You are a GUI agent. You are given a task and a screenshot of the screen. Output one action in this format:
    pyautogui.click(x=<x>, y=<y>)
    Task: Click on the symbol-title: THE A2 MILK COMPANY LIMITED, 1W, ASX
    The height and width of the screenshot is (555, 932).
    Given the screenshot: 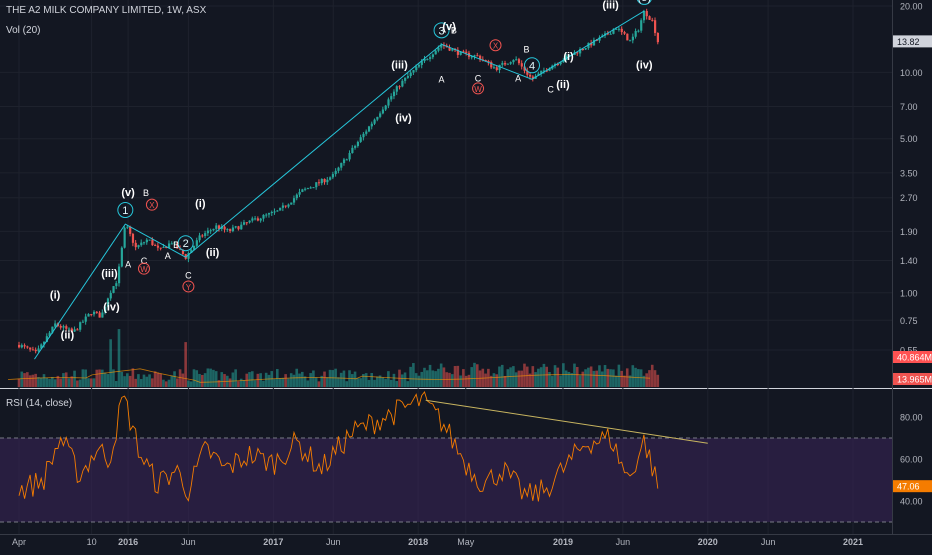 What is the action you would take?
    pyautogui.click(x=106, y=10)
    